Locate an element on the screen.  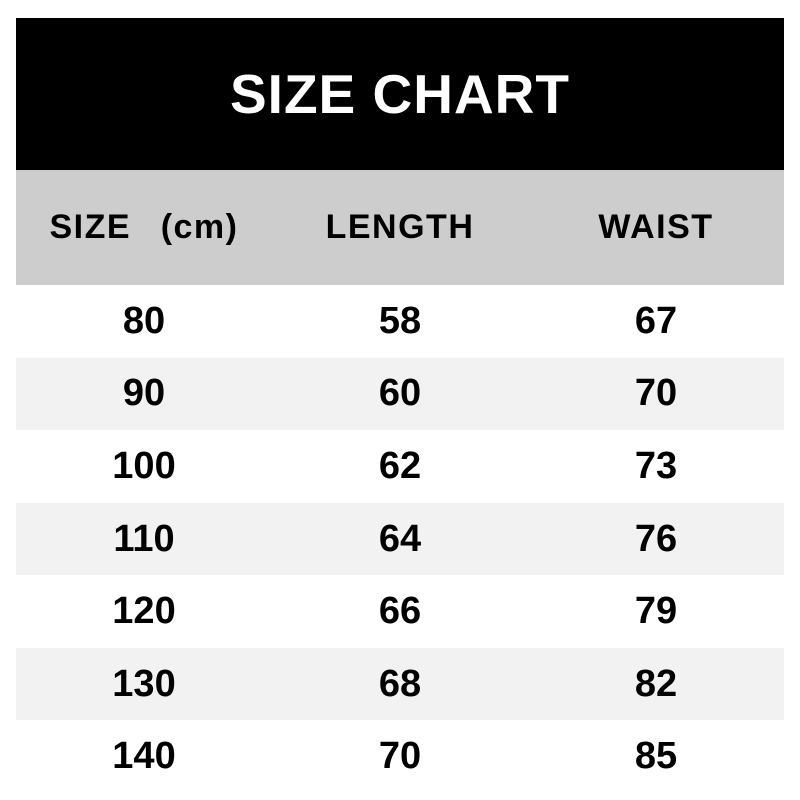
cell-length: 64 is located at coordinates (400, 538).